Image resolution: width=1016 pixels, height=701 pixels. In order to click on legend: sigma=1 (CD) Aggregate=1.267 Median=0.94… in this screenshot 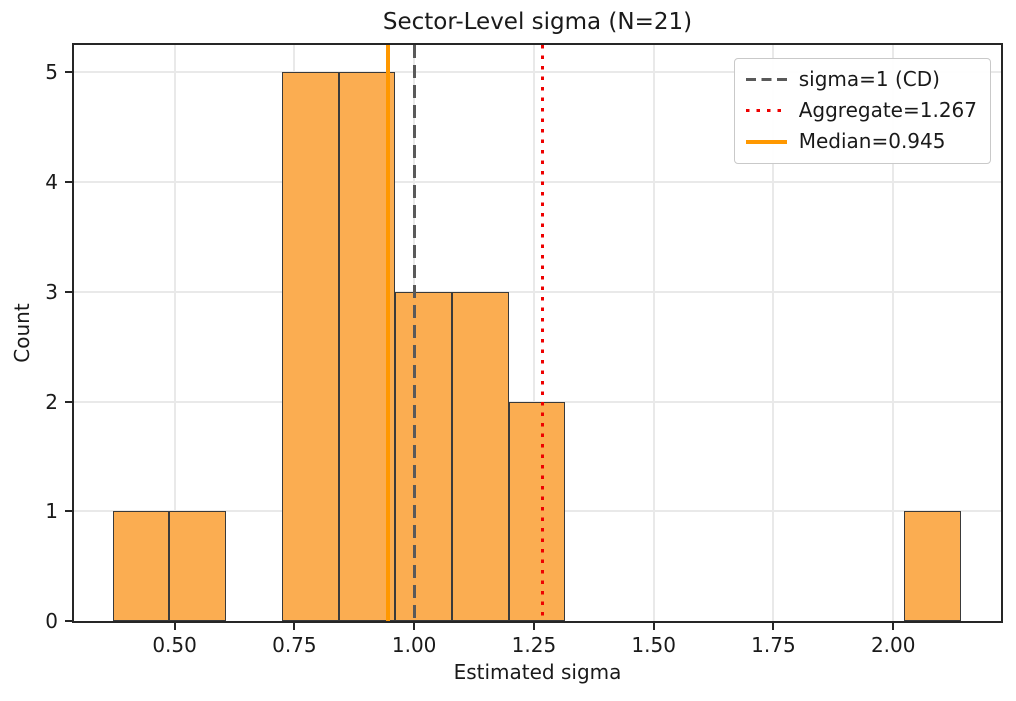, I will do `click(862, 111)`.